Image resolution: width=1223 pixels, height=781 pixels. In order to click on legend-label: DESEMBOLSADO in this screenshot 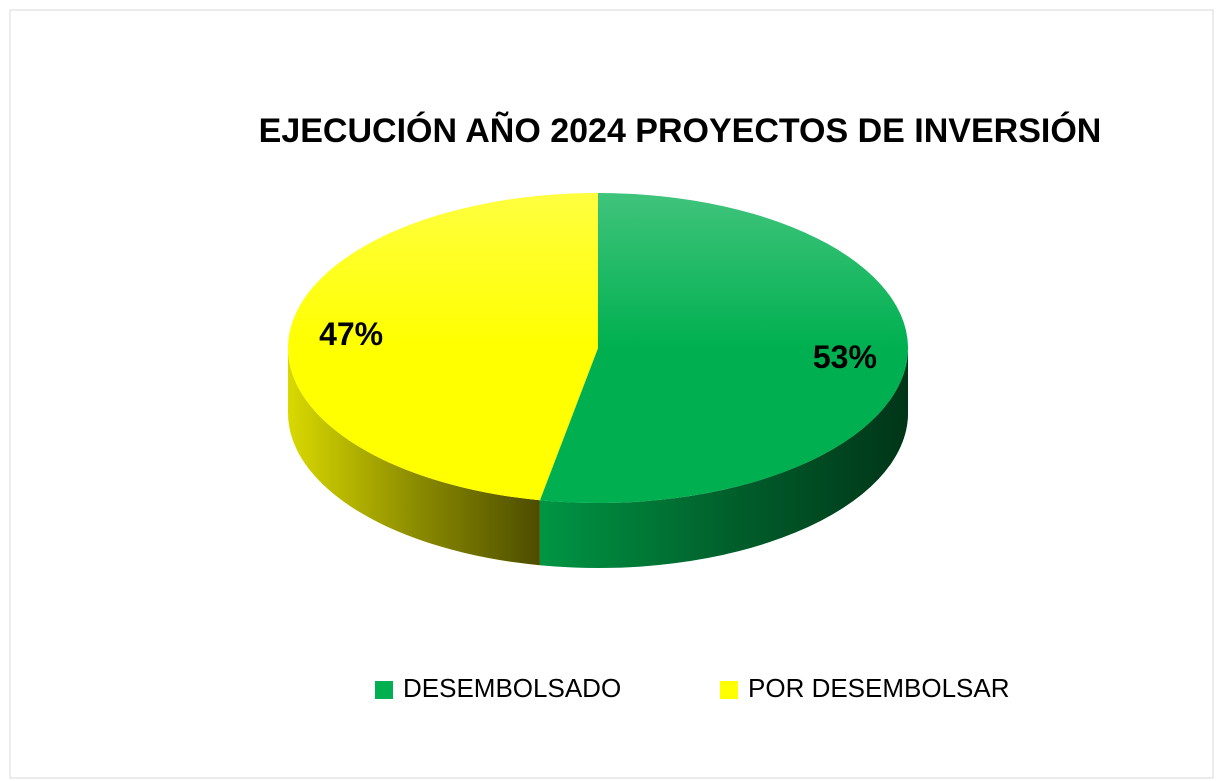, I will do `click(512, 688)`.